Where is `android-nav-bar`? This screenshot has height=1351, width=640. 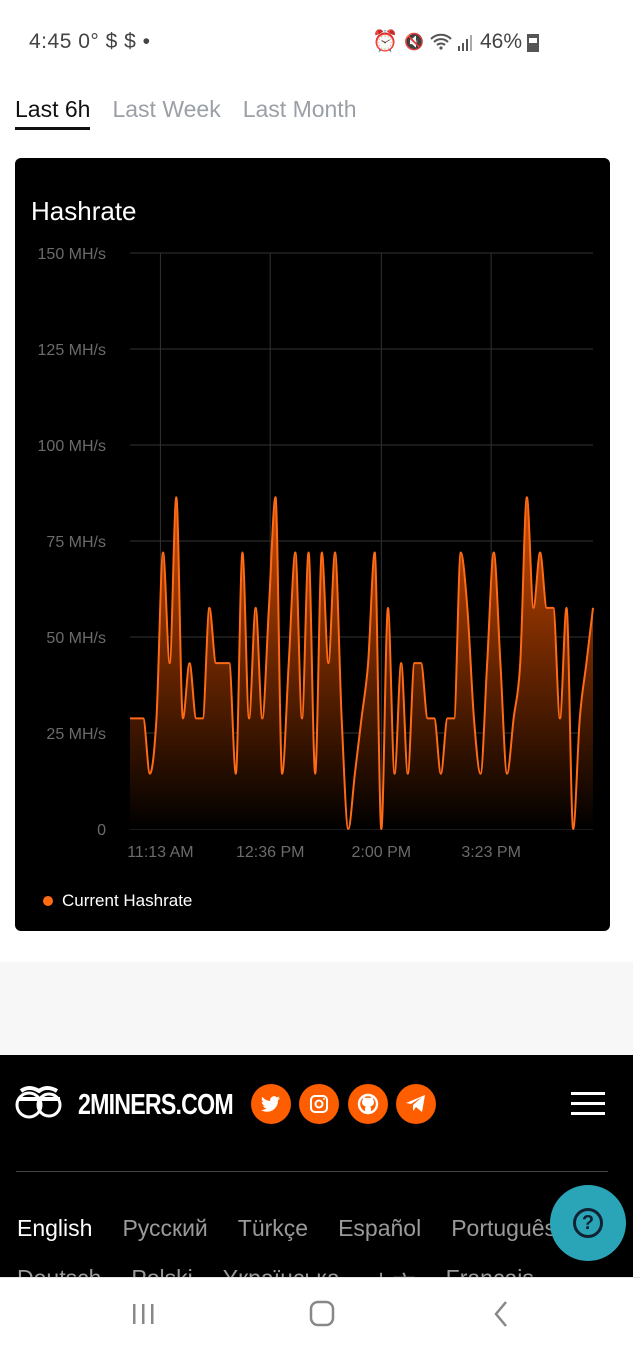
android-nav-bar is located at coordinates (320, 1314).